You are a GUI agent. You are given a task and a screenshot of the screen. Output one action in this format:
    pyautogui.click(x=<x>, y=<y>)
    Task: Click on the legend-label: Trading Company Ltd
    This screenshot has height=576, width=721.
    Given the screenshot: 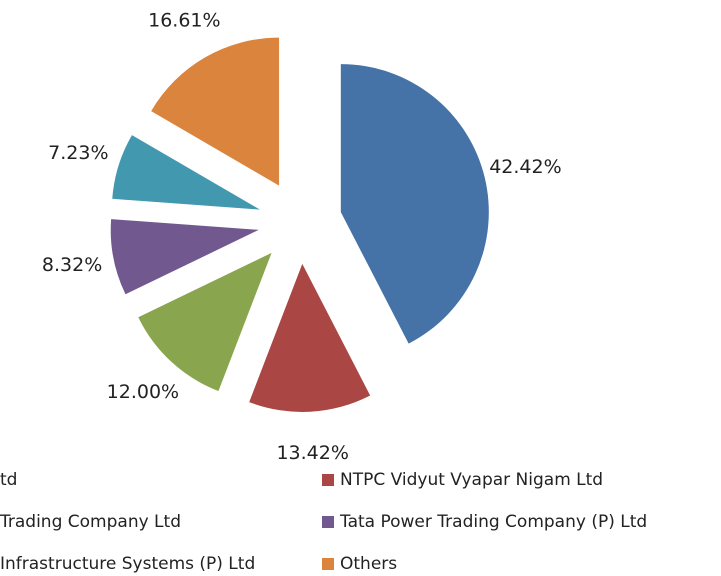 What is the action you would take?
    pyautogui.click(x=90, y=522)
    